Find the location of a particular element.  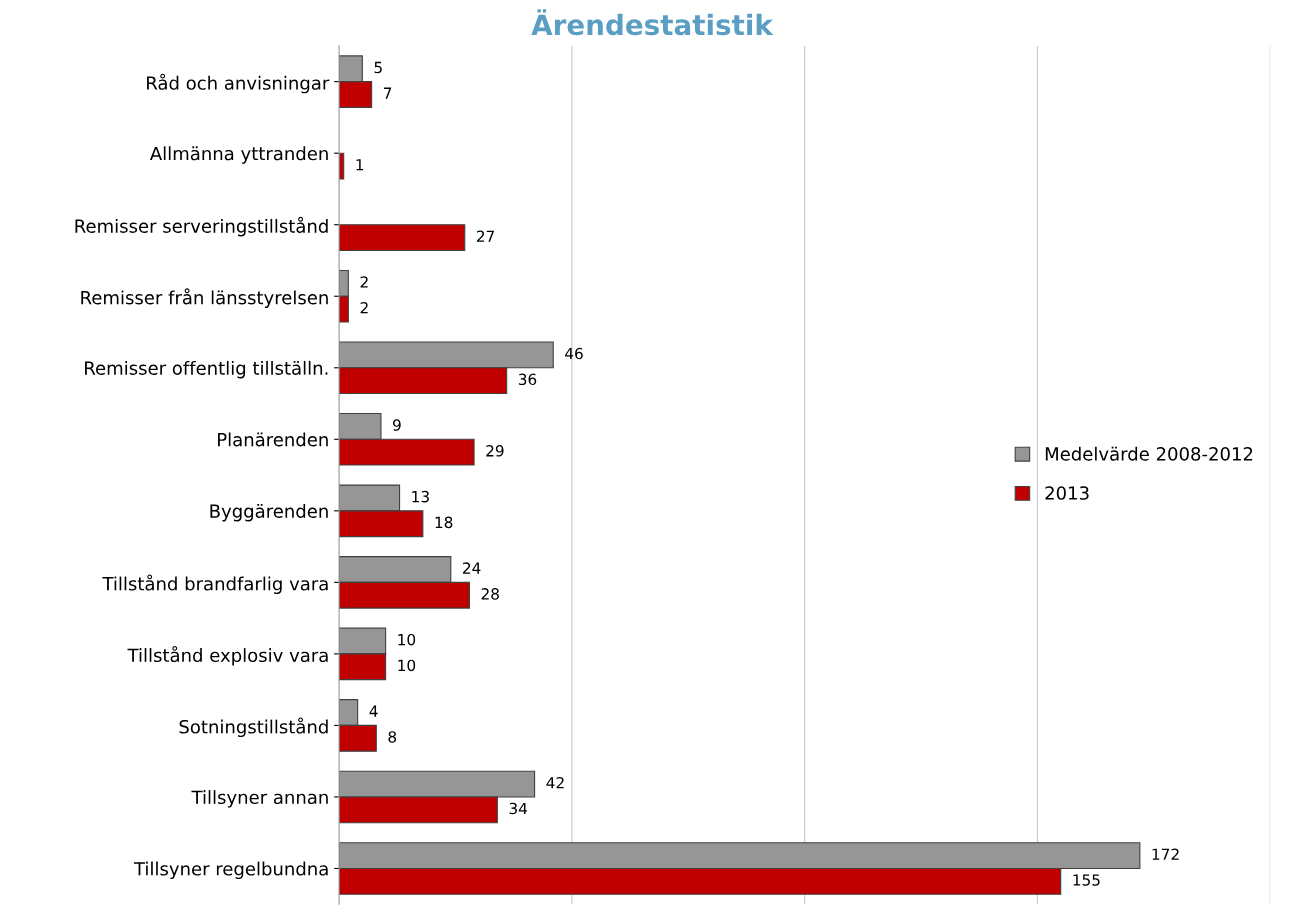

y-tick-label: Remisser från länsstyrelsen is located at coordinates (204, 298).